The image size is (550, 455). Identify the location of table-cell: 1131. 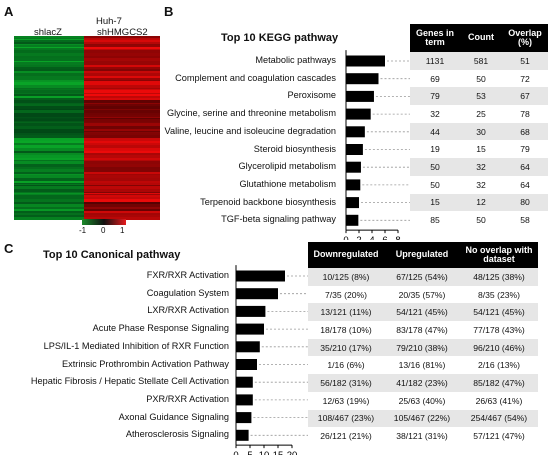
(435, 61).